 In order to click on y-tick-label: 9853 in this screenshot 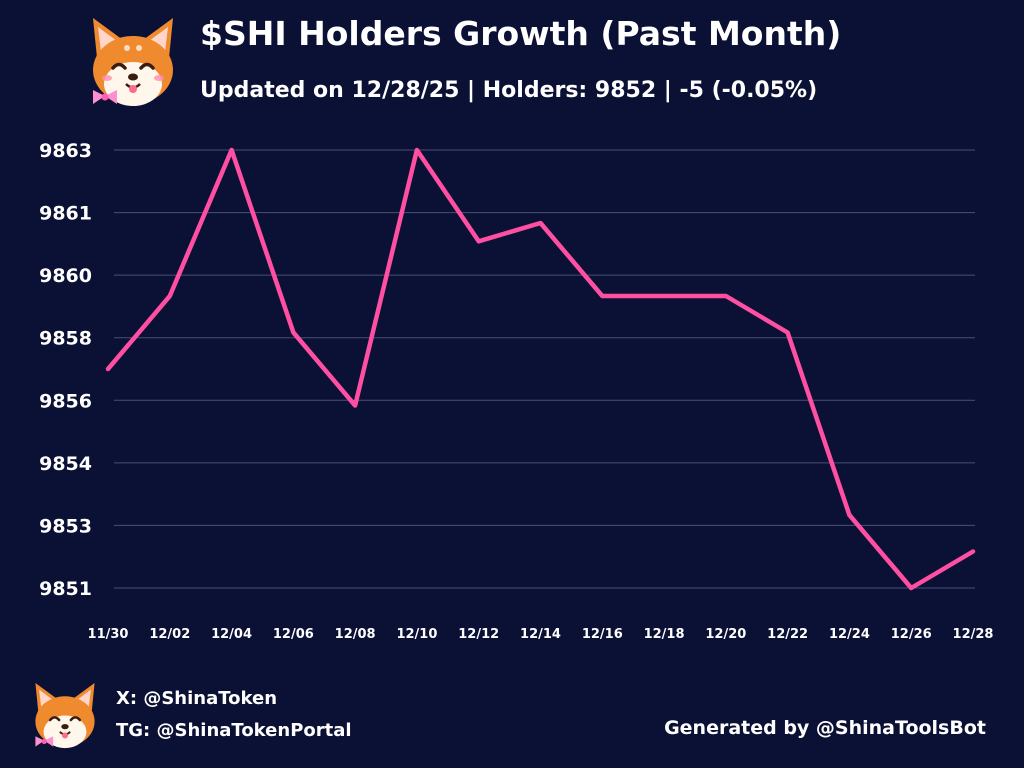, I will do `click(65, 526)`.